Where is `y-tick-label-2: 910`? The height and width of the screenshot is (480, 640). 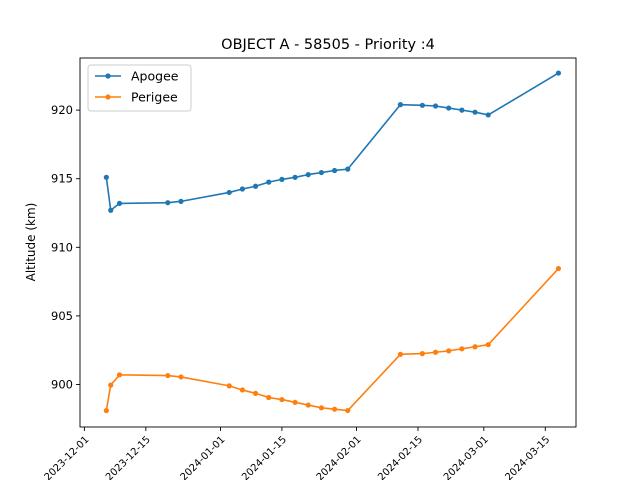
y-tick-label-2: 910 is located at coordinates (62, 247).